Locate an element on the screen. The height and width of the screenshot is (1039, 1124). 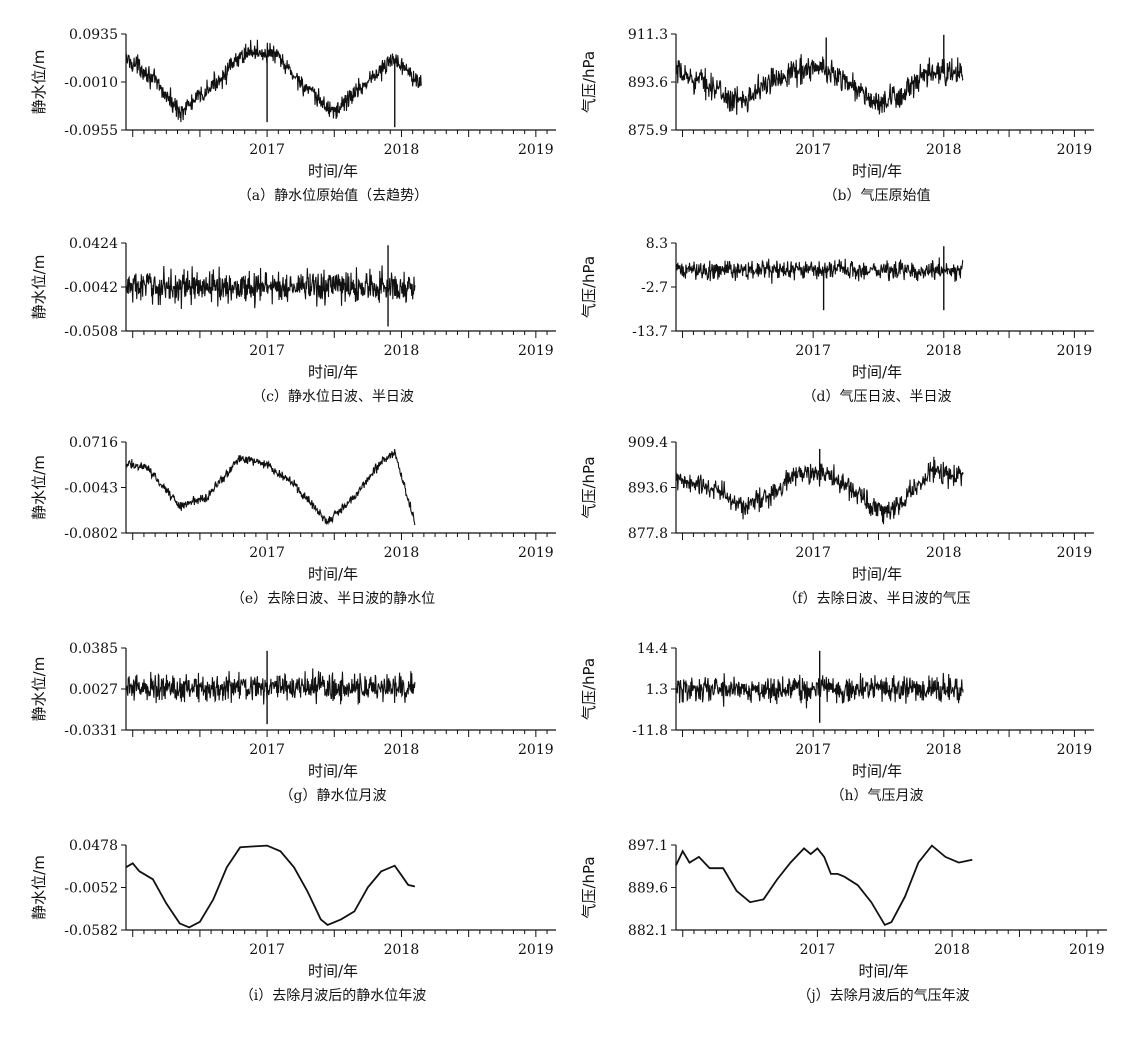
y-tick-label: -11.8 is located at coordinates (650, 731).